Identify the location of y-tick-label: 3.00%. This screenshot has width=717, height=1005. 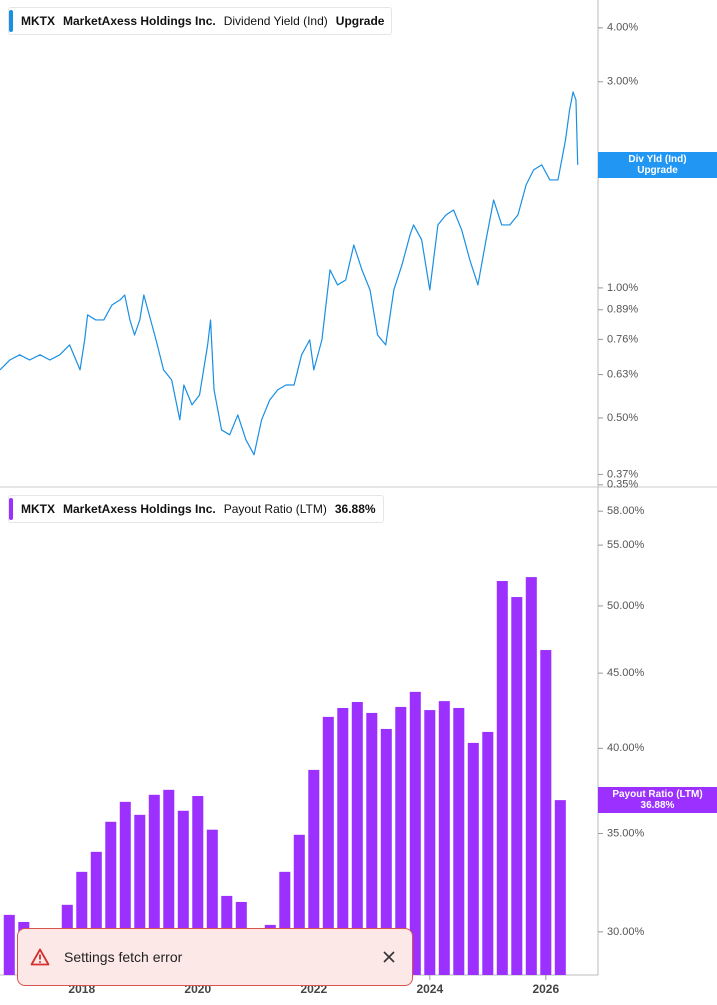
(622, 82).